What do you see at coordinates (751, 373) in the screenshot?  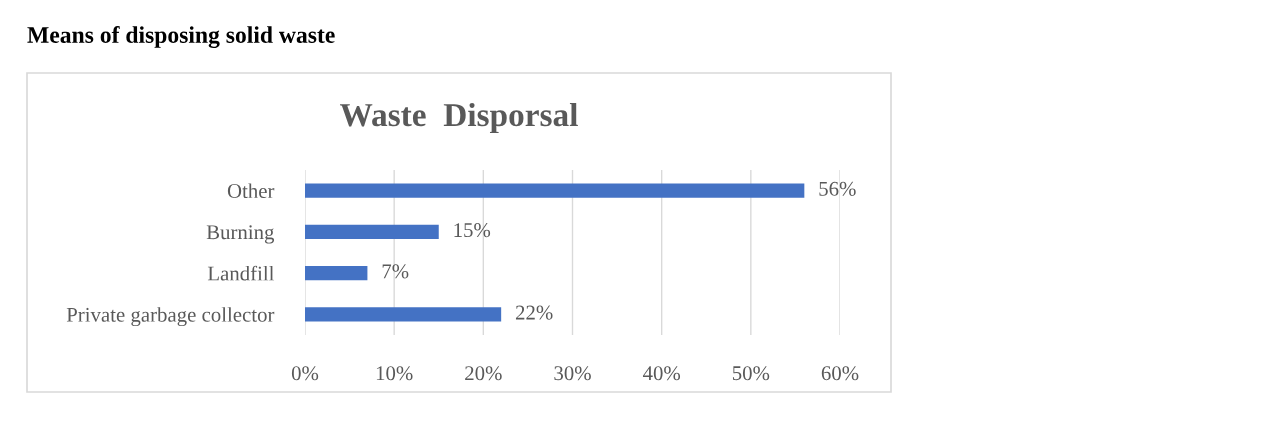 I see `x-tick-label: 50%` at bounding box center [751, 373].